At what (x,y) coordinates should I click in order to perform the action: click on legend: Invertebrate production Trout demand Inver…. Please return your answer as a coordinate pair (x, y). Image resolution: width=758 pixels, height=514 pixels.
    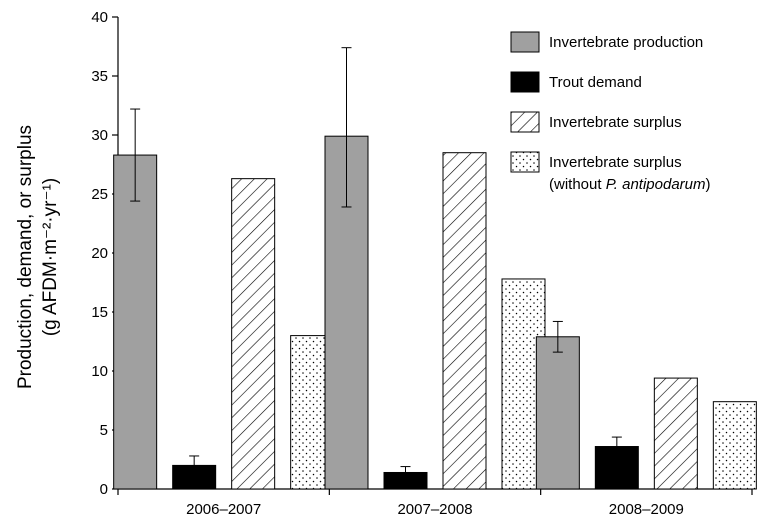
    Looking at the image, I should click on (610, 112).